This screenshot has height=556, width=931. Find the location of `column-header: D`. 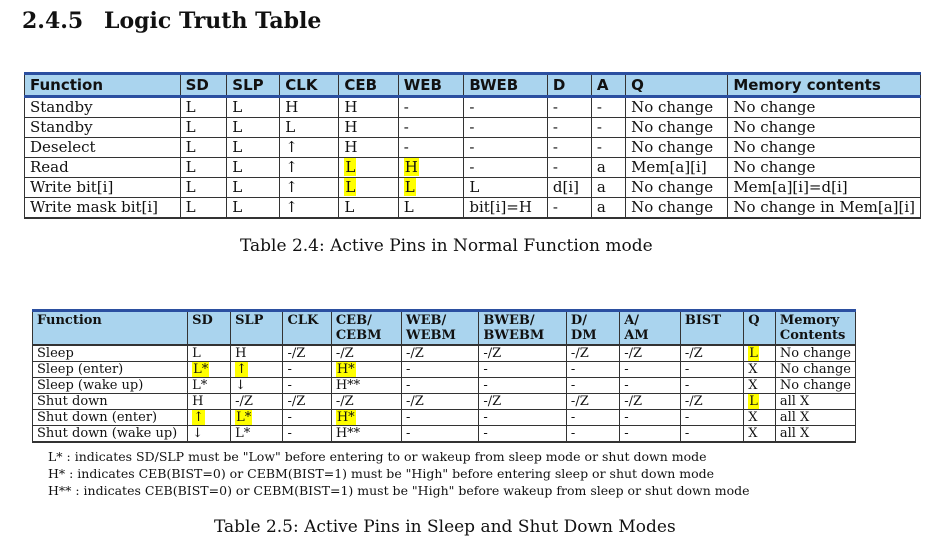

column-header: D is located at coordinates (569, 85).